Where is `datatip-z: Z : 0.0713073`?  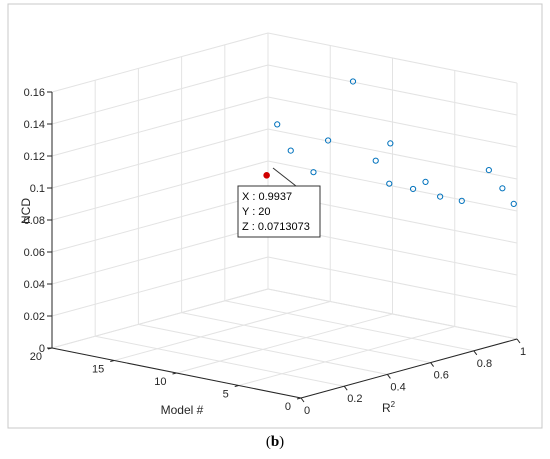 datatip-z: Z : 0.0713073 is located at coordinates (276, 227).